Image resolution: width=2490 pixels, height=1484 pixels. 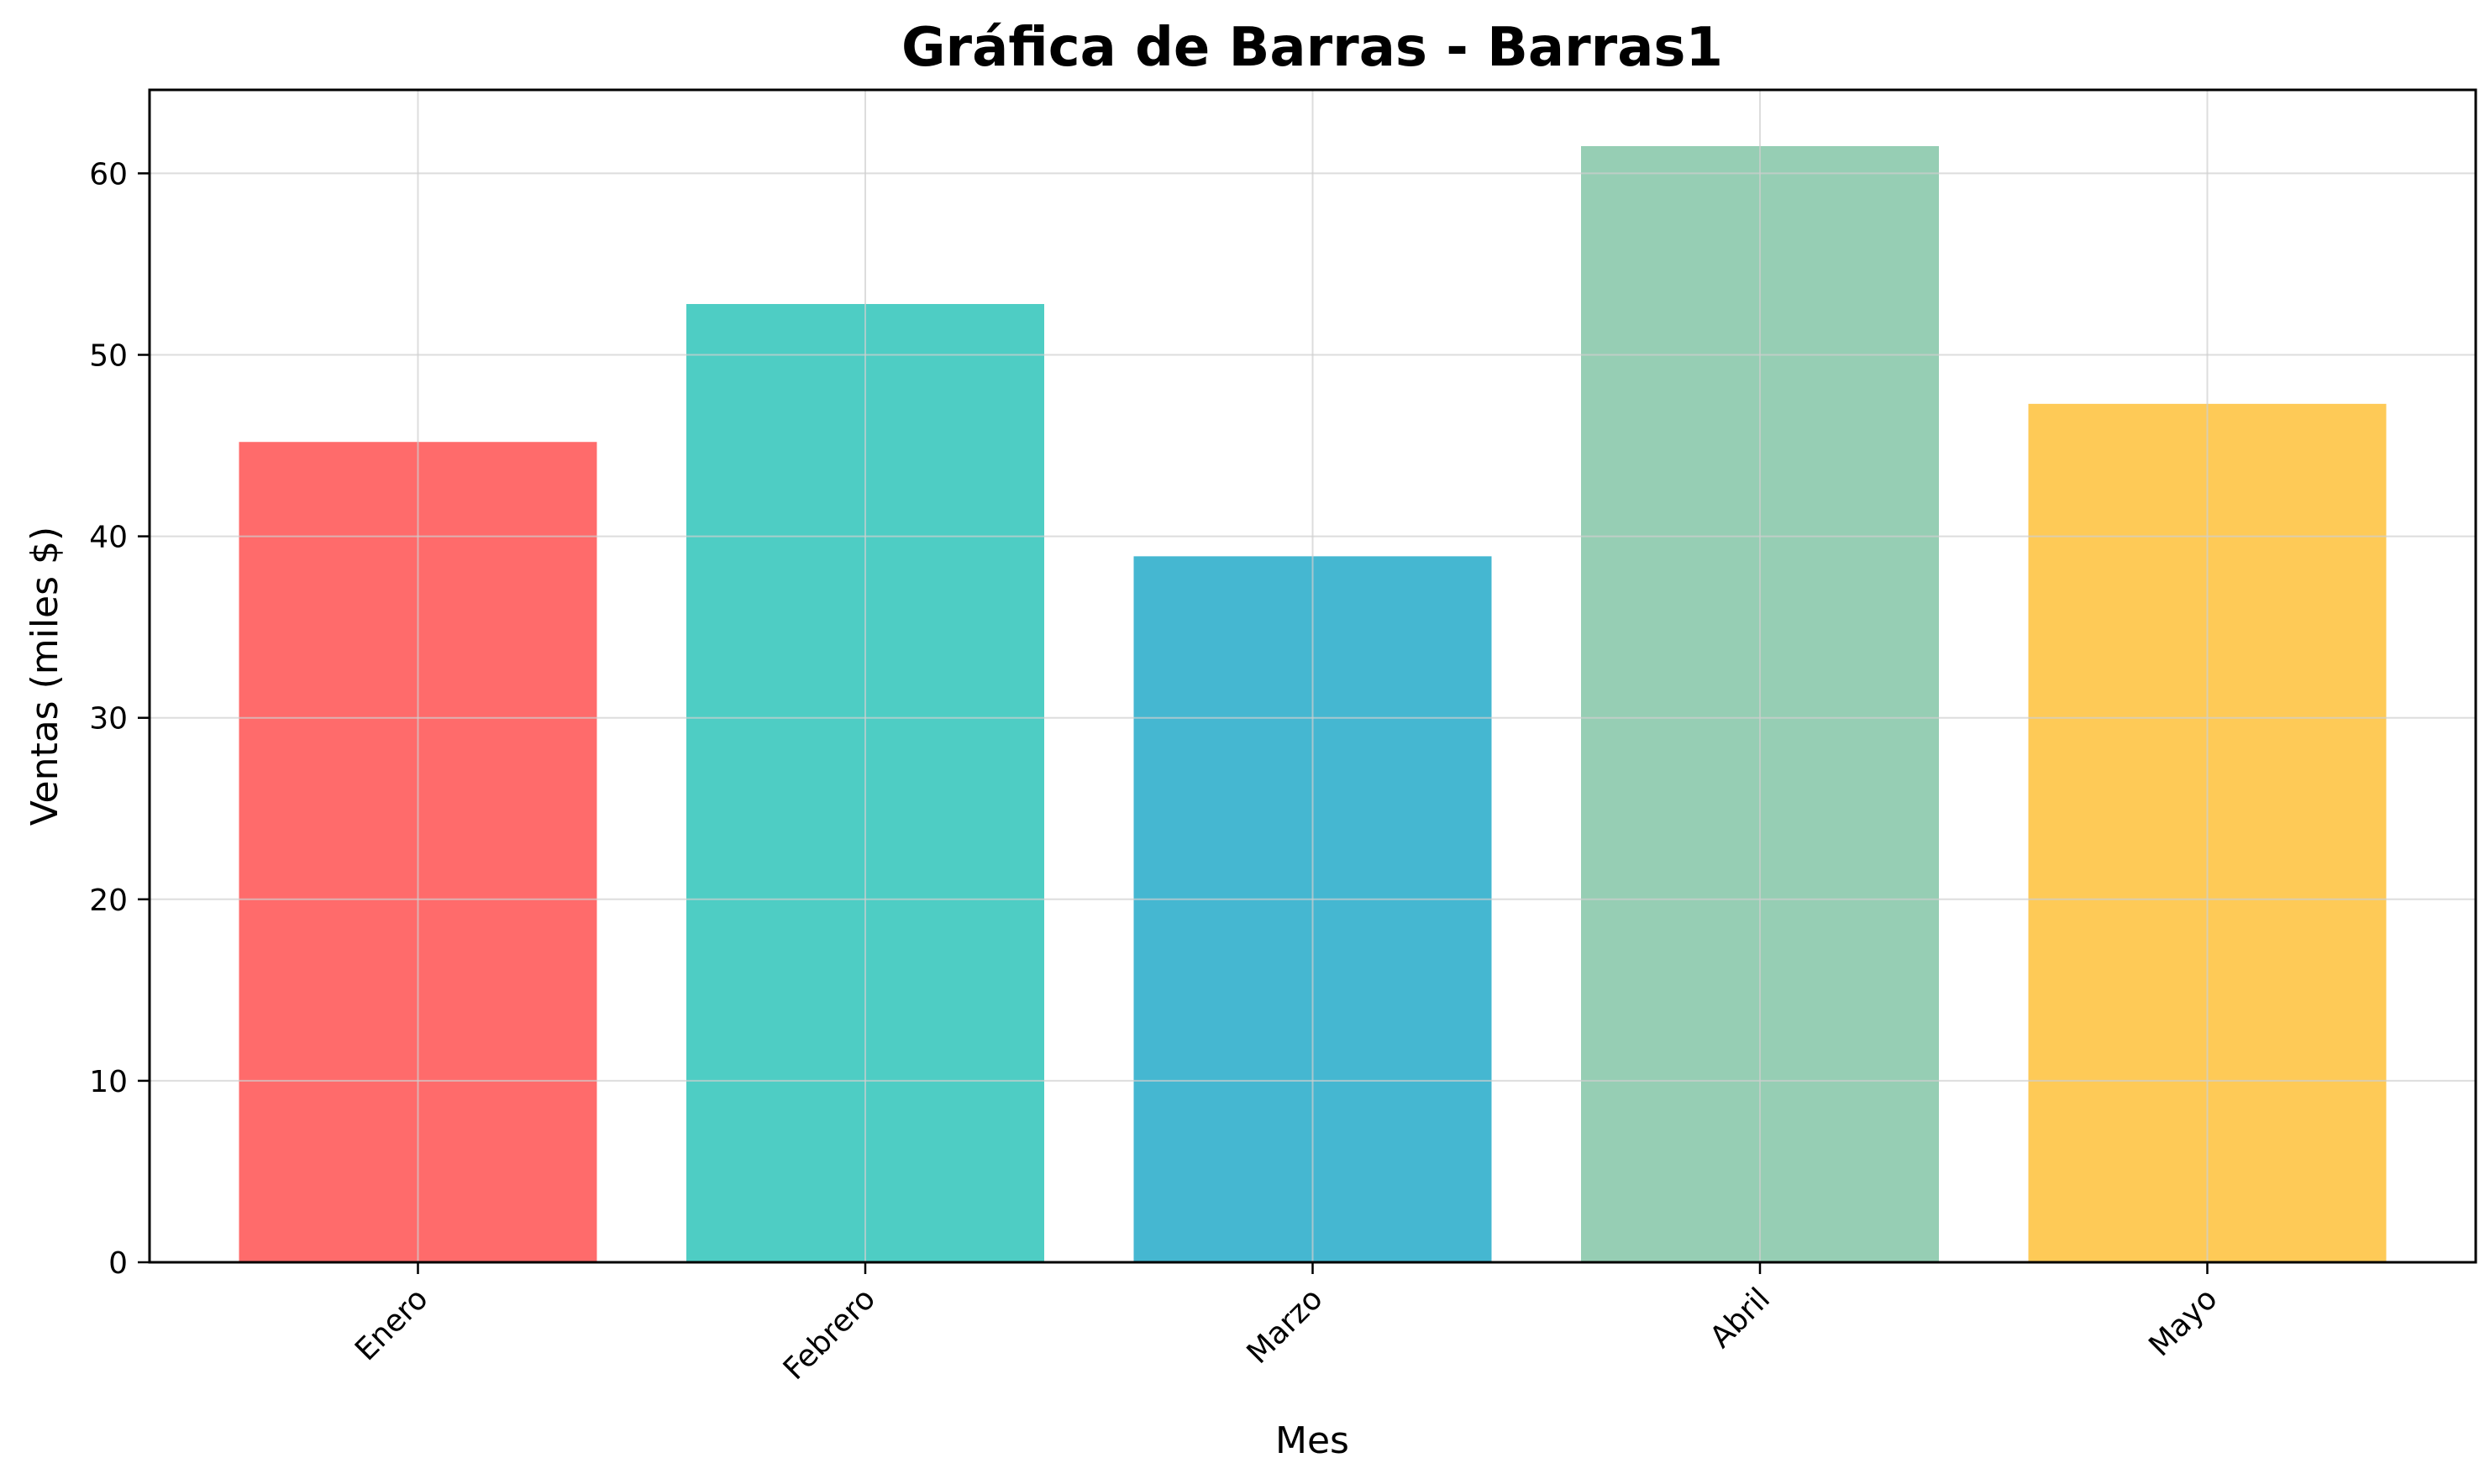 I want to click on x-axis: Enero Febrero Marzo Abril Mayo, so click(x=1287, y=1325).